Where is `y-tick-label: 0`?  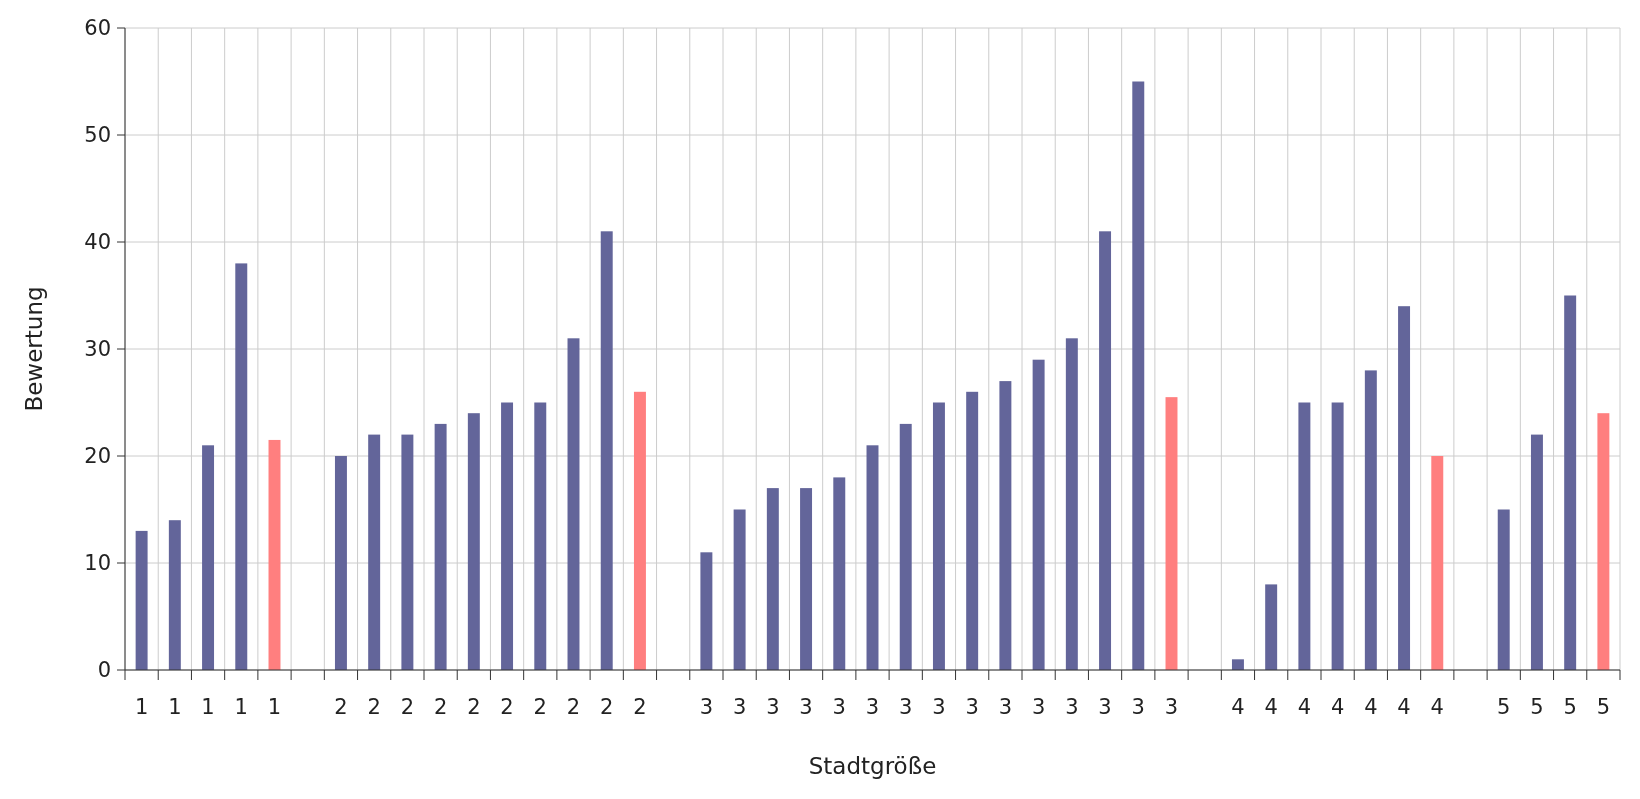 y-tick-label: 0 is located at coordinates (104, 670).